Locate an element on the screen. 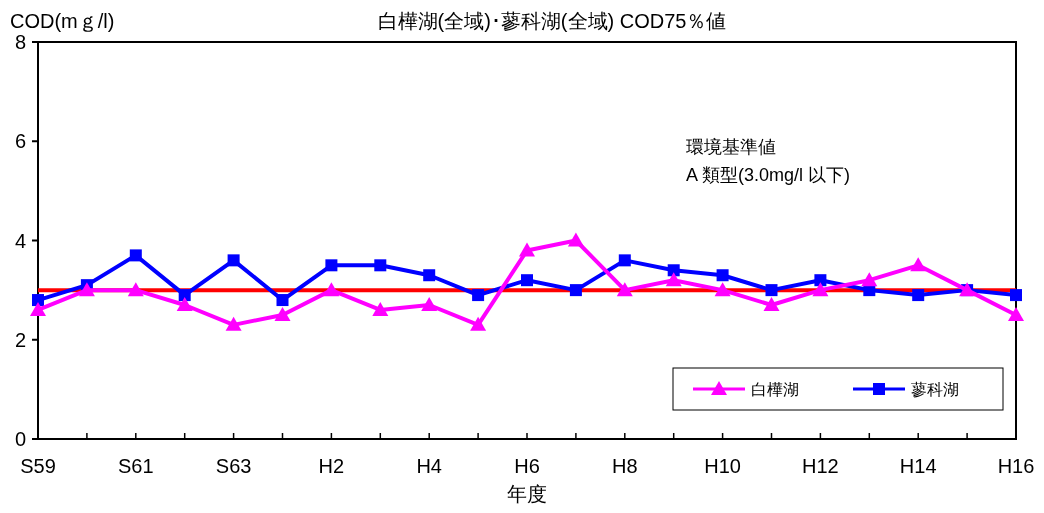 This screenshot has width=1044, height=513. legend-label: 白樺湖 is located at coordinates (775, 389).